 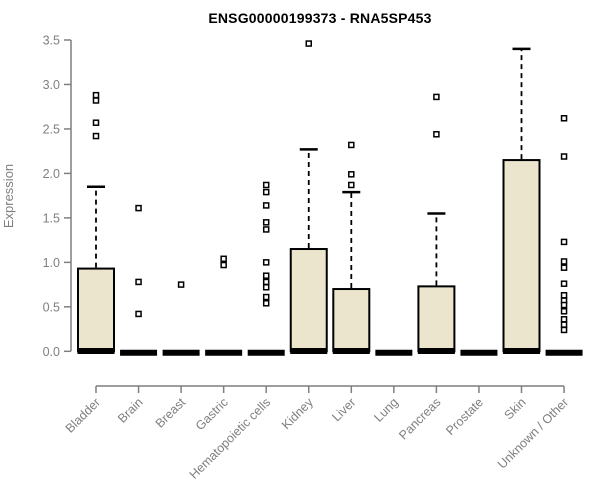 What do you see at coordinates (419, 418) in the screenshot?
I see `x-tick-label: Pancreas` at bounding box center [419, 418].